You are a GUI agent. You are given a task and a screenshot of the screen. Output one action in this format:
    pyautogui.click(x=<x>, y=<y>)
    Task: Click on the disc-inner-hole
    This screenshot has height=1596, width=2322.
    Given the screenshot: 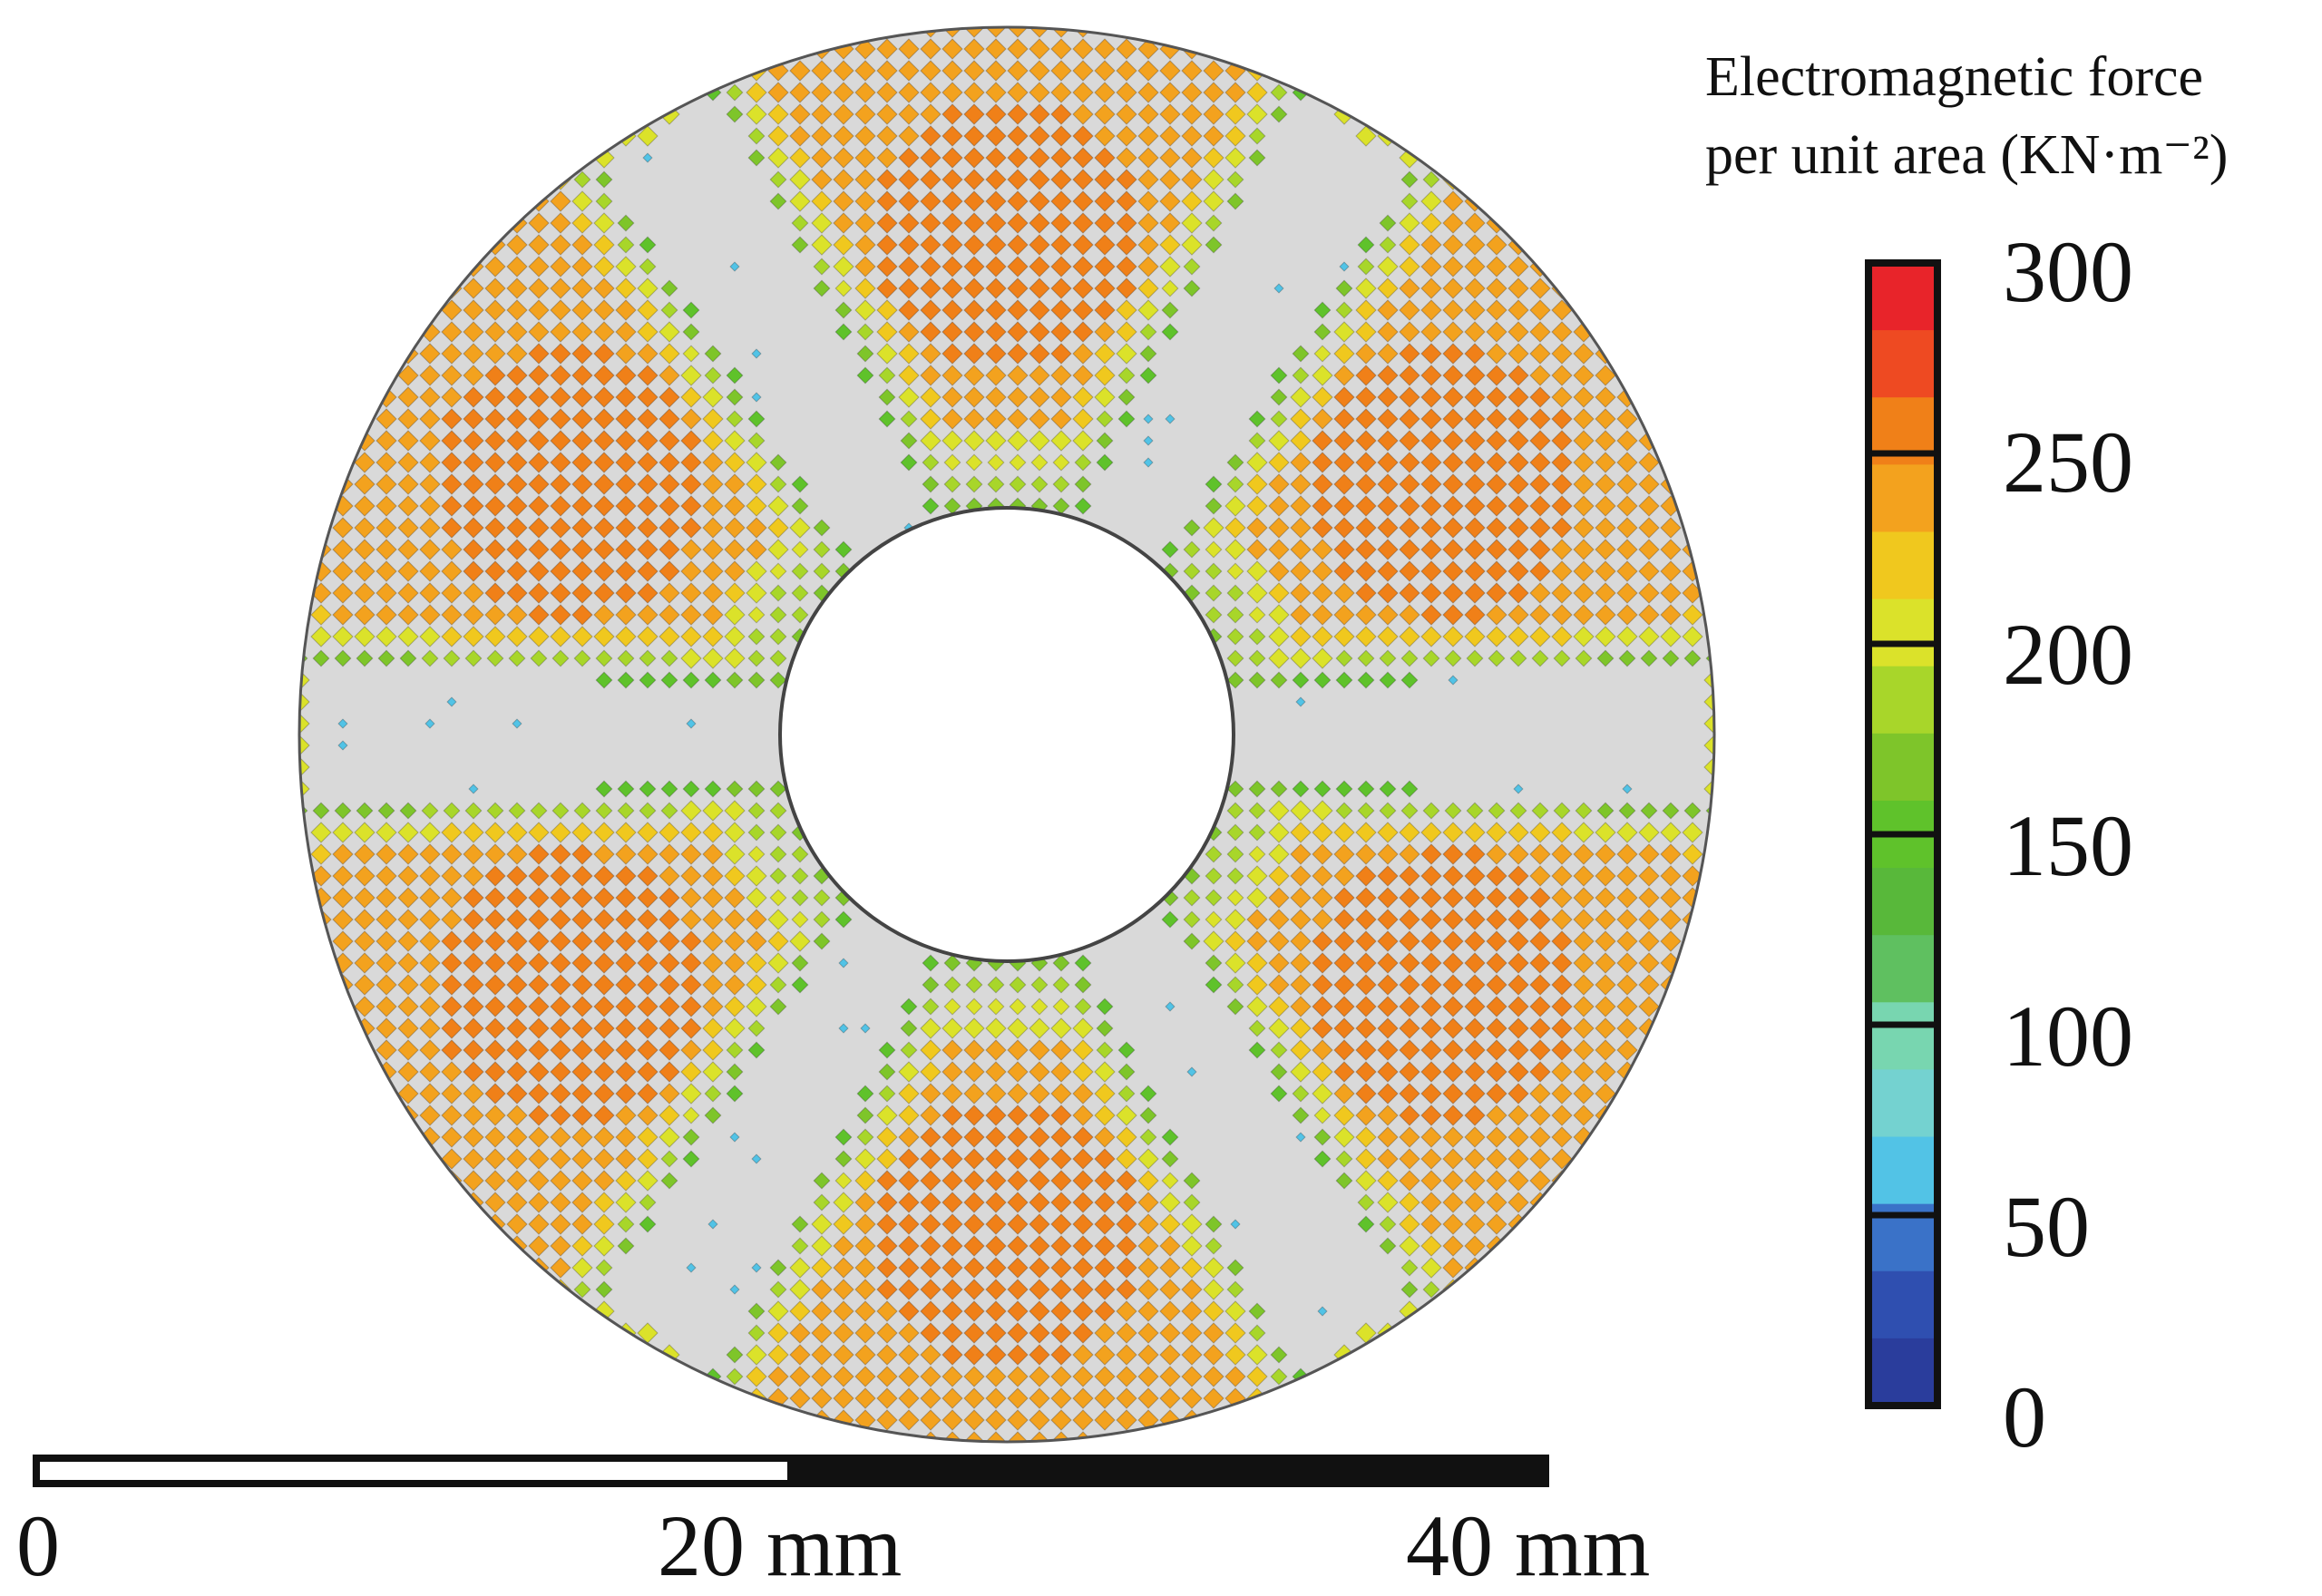 What is the action you would take?
    pyautogui.click(x=1007, y=734)
    